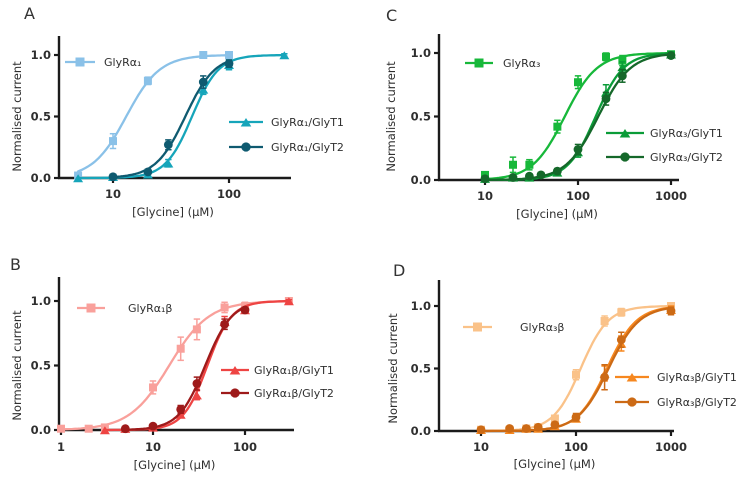 The height and width of the screenshot is (480, 751). I want to click on legend-primary: GlyRα₃β, so click(513, 327).